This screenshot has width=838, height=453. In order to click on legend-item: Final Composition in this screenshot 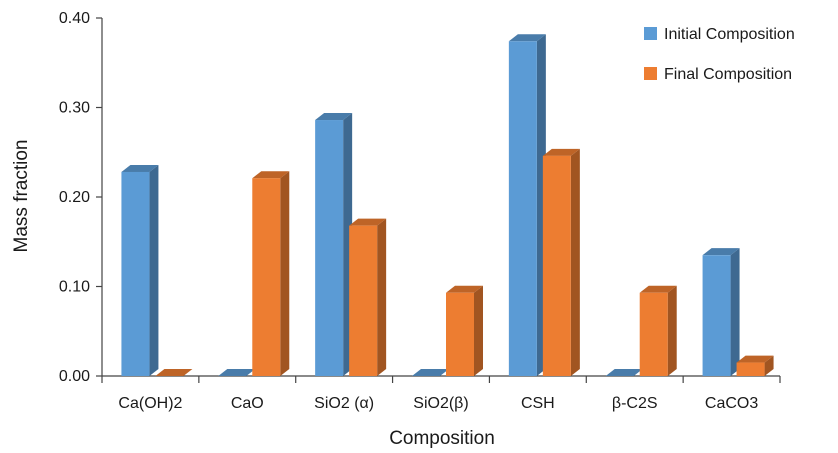, I will do `click(718, 74)`.